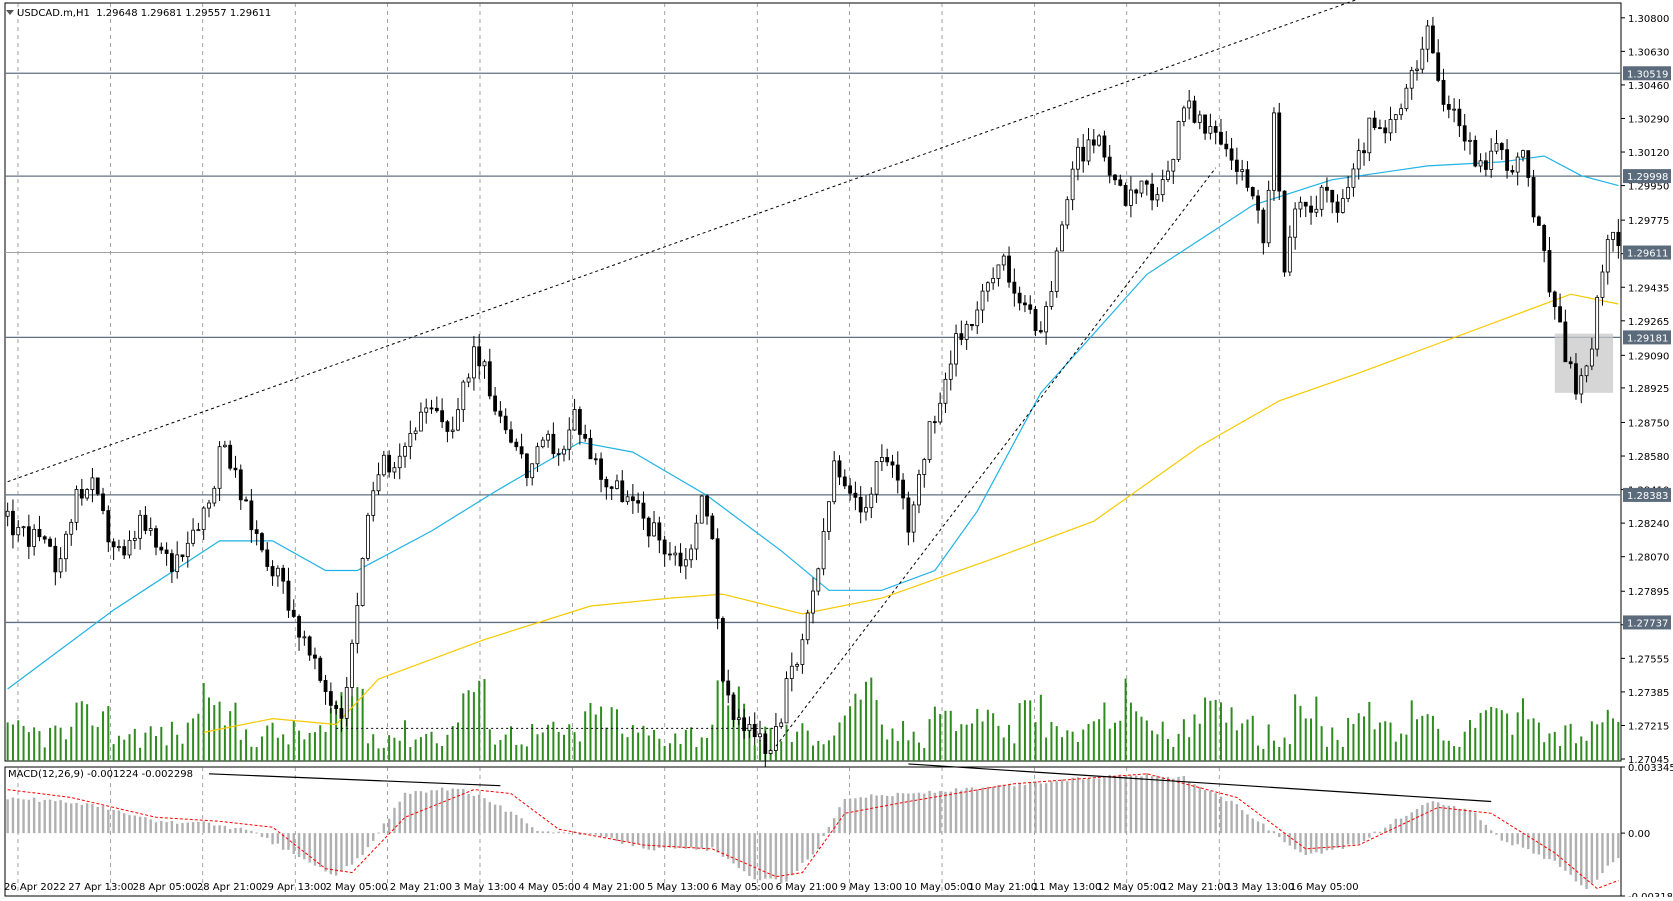 The image size is (1673, 901). Describe the element at coordinates (100, 887) in the screenshot. I see `x-tick-label: 27 Apr 13:00` at that location.